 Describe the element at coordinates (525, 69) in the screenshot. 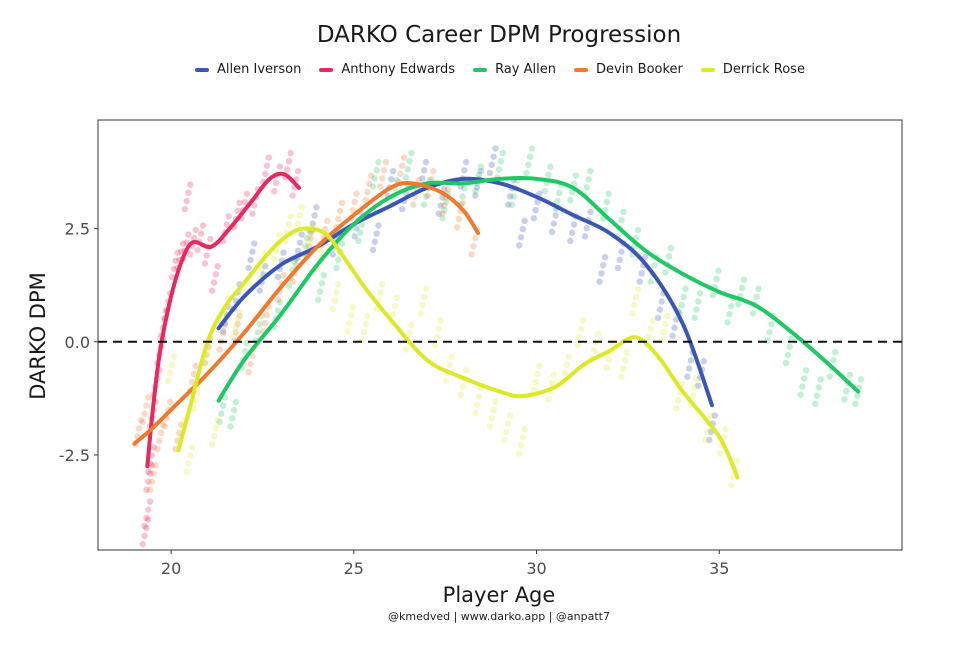

I see `legend-label-ray-allen: Ray Allen` at that location.